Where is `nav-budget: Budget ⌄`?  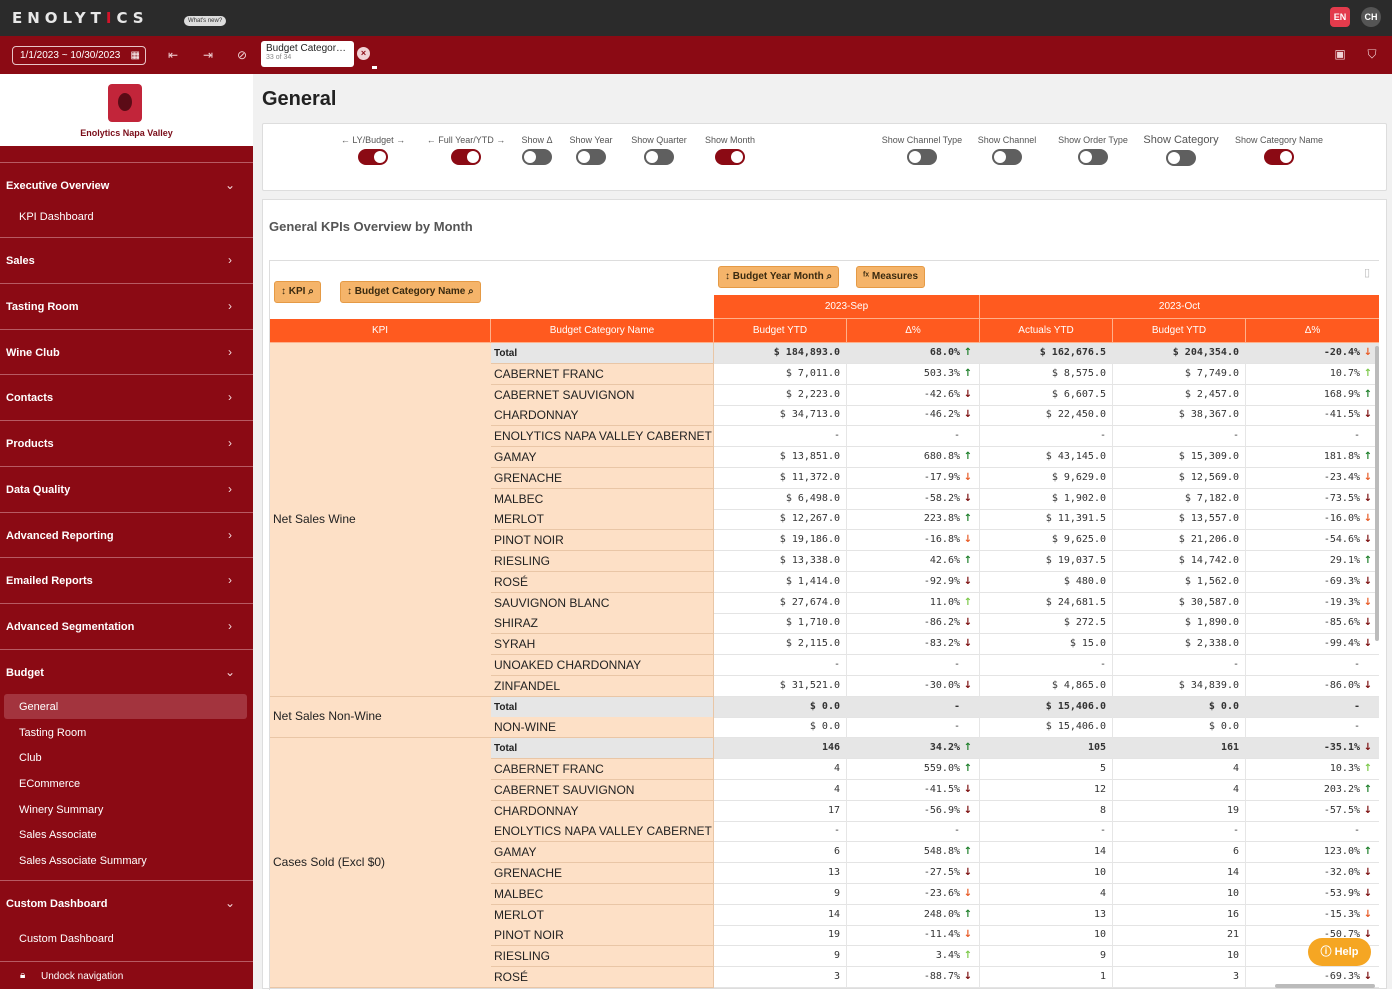
nav-budget: Budget ⌄ is located at coordinates (126, 672).